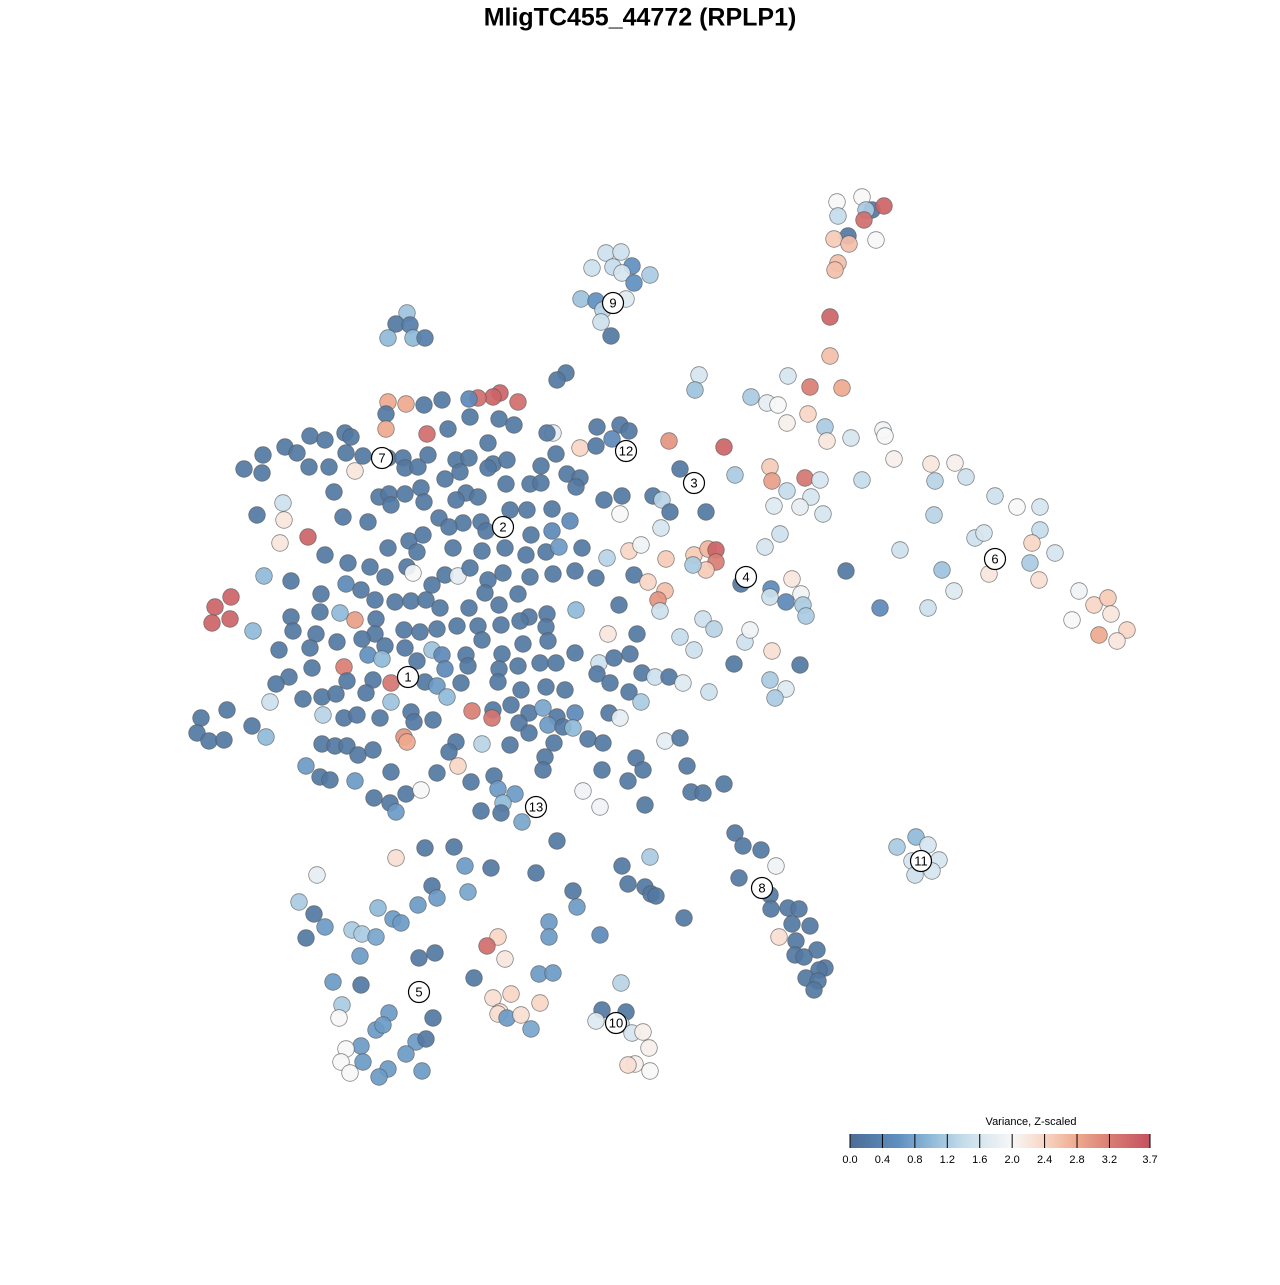 This screenshot has width=1280, height=1285. I want to click on cluster-label: 3, so click(693, 482).